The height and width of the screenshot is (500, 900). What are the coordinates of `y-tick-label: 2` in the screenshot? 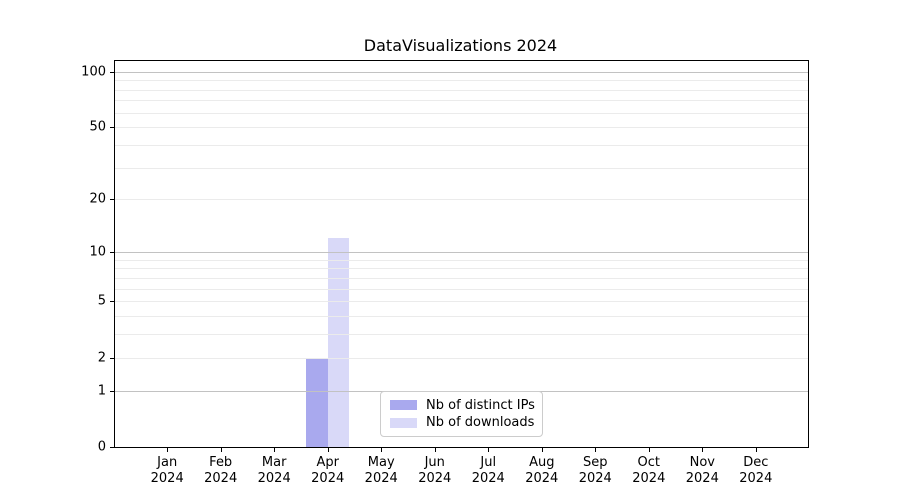 It's located at (101, 358).